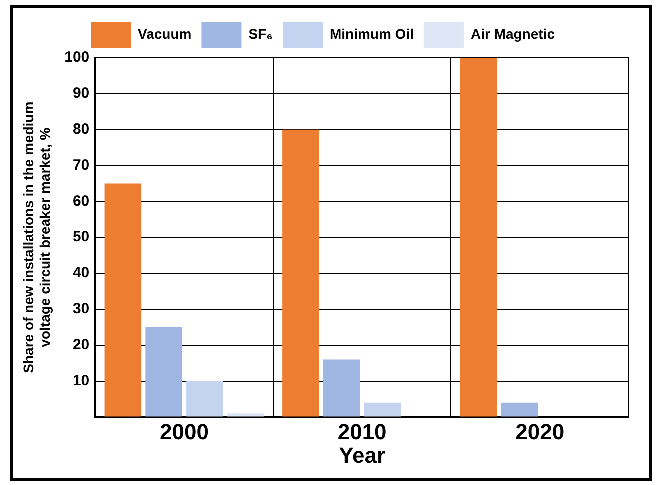  Describe the element at coordinates (260, 34) in the screenshot. I see `legend-label: SF₆` at that location.